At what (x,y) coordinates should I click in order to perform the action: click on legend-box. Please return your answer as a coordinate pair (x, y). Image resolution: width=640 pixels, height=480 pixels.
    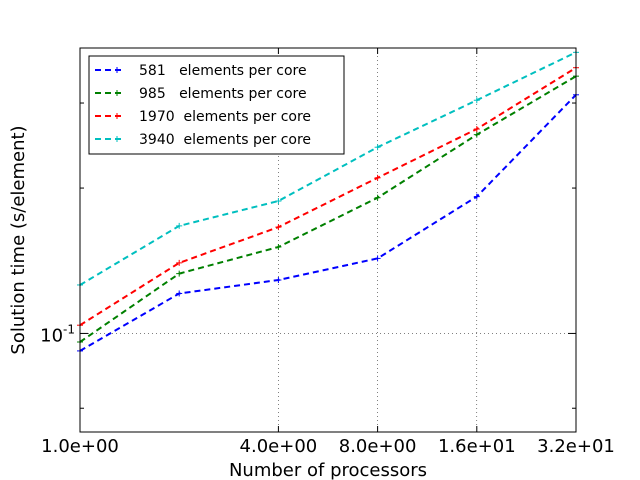
    Looking at the image, I should click on (216, 105).